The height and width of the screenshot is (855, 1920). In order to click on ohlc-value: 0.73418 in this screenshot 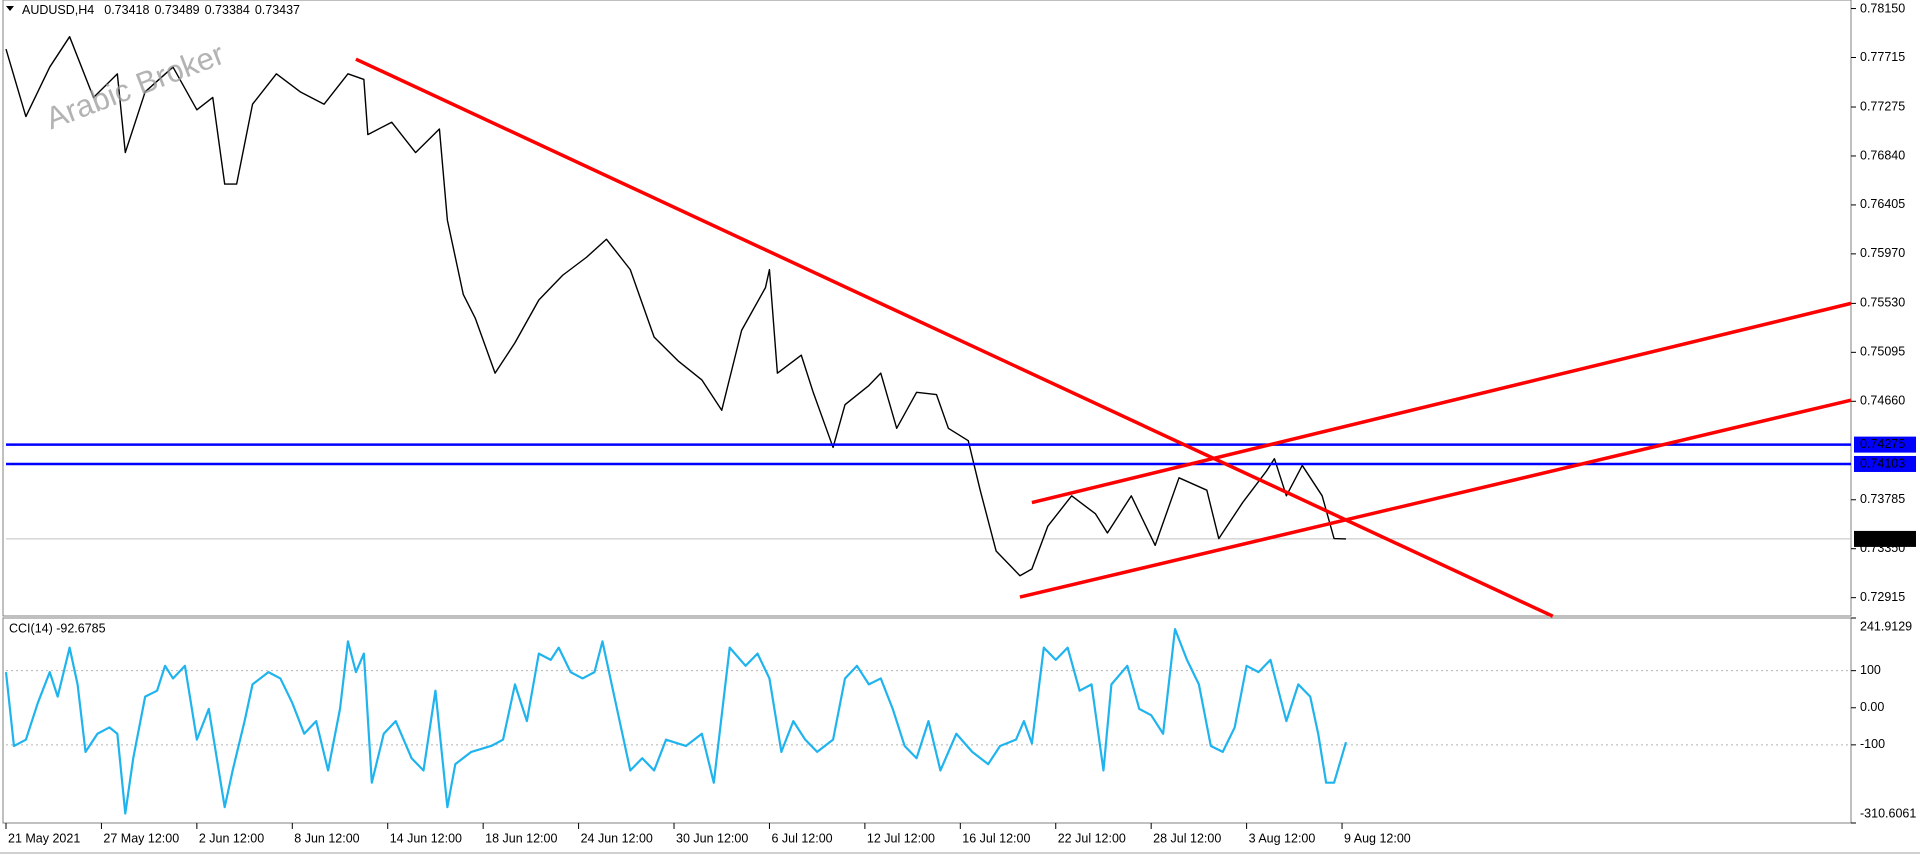, I will do `click(126, 10)`.